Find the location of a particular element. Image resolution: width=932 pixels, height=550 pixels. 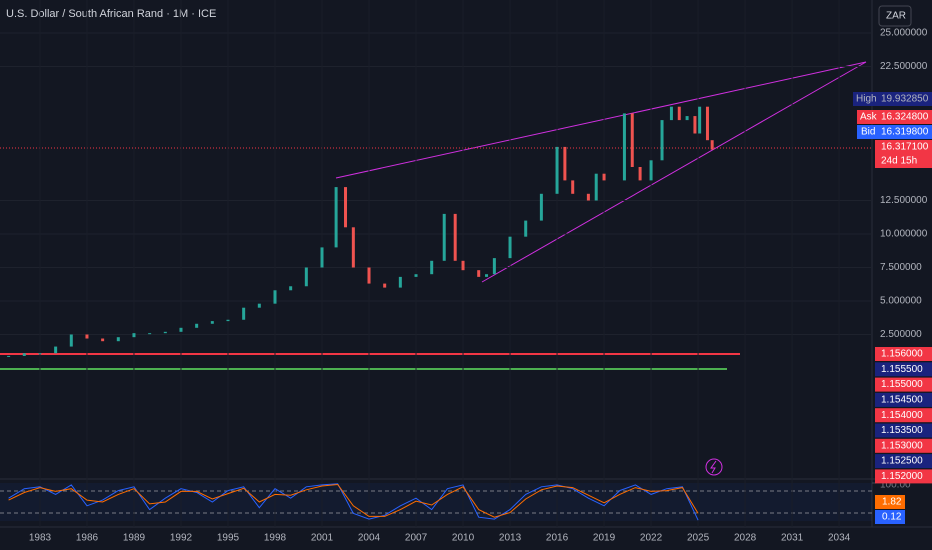

badge-text: 0.12 is located at coordinates (892, 517).